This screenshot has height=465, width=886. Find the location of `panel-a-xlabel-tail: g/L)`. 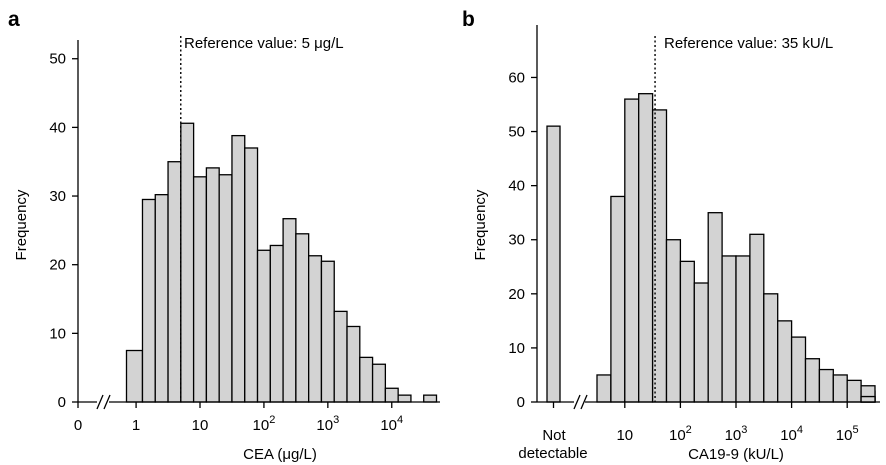

panel-a-xlabel-tail: g/L) is located at coordinates (304, 454).